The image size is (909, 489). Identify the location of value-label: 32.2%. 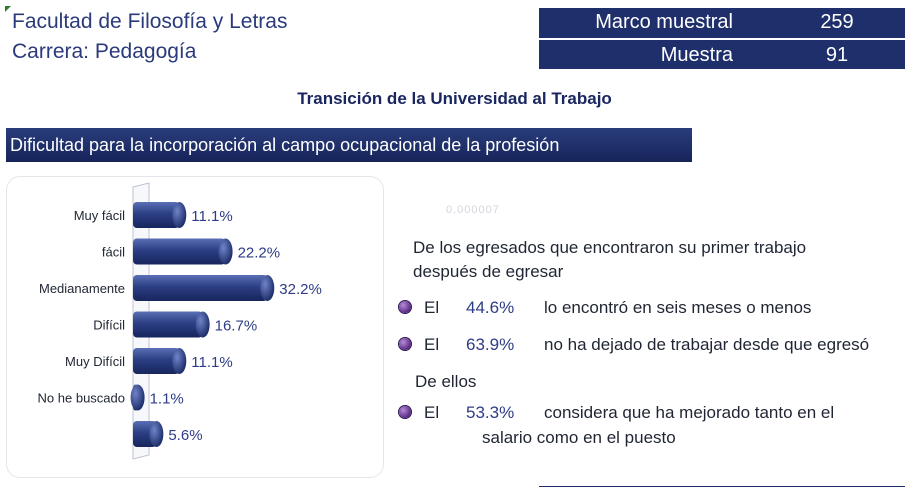
(300, 289).